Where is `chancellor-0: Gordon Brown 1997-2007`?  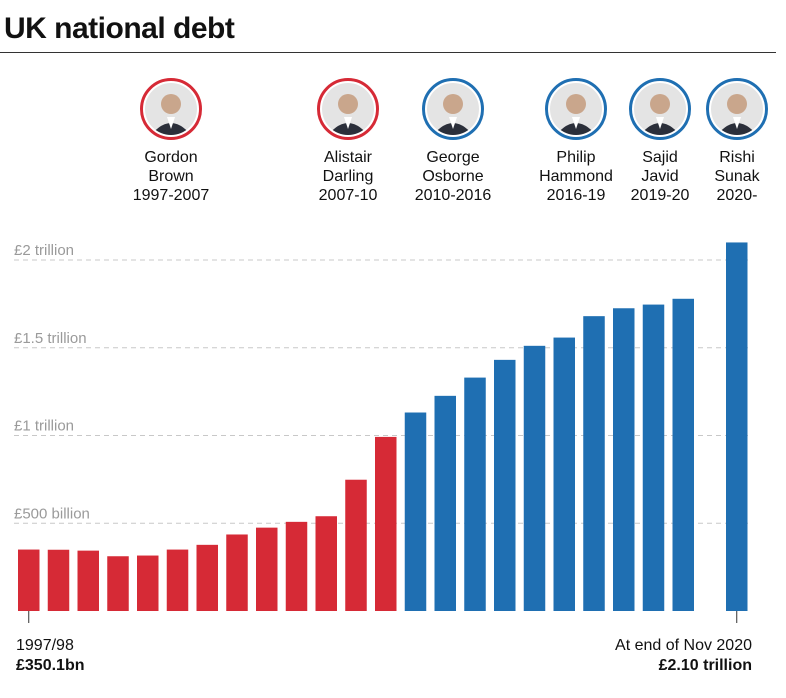 chancellor-0: Gordon Brown 1997-2007 is located at coordinates (171, 141).